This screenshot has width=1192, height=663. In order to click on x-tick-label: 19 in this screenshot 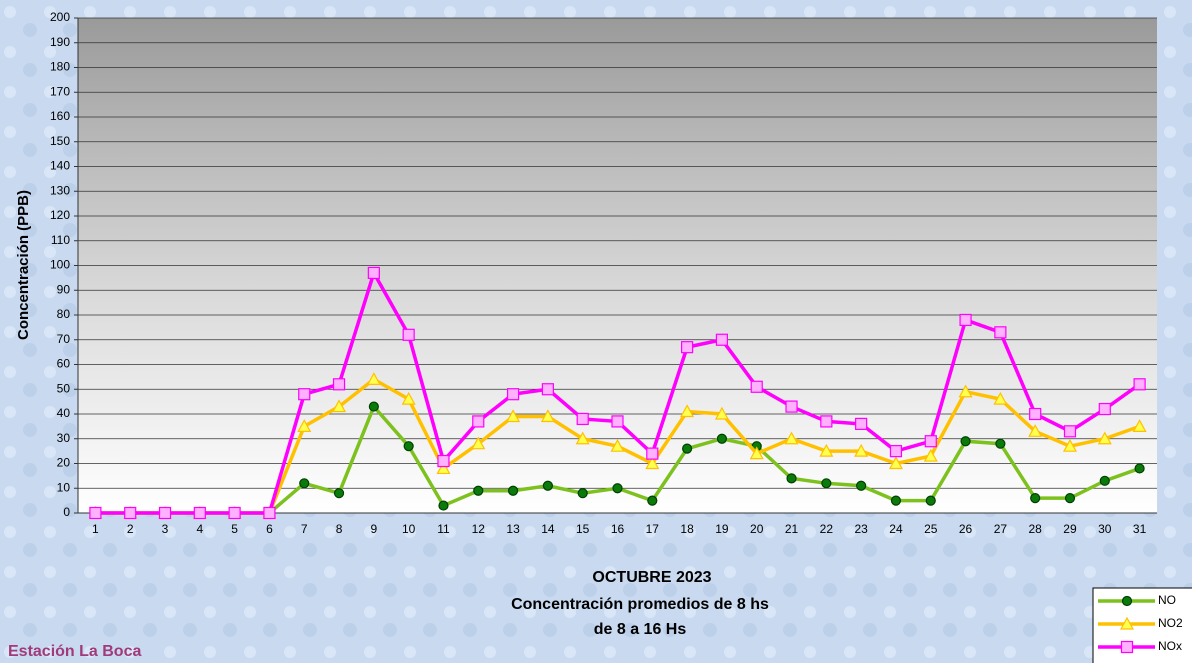, I will do `click(722, 529)`.